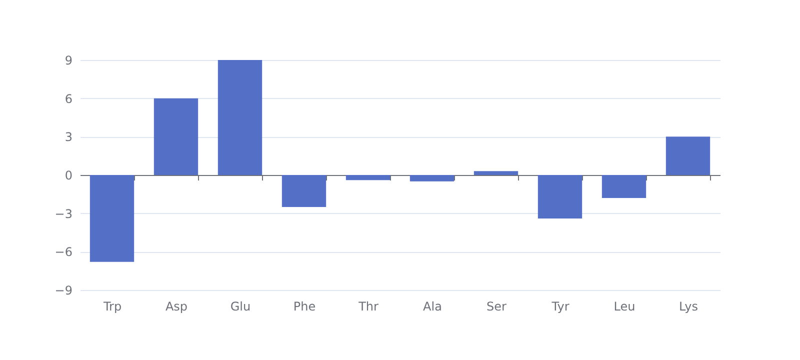 This screenshot has height=360, width=800. Describe the element at coordinates (112, 307) in the screenshot. I see `x-tick-label: Trp` at that location.